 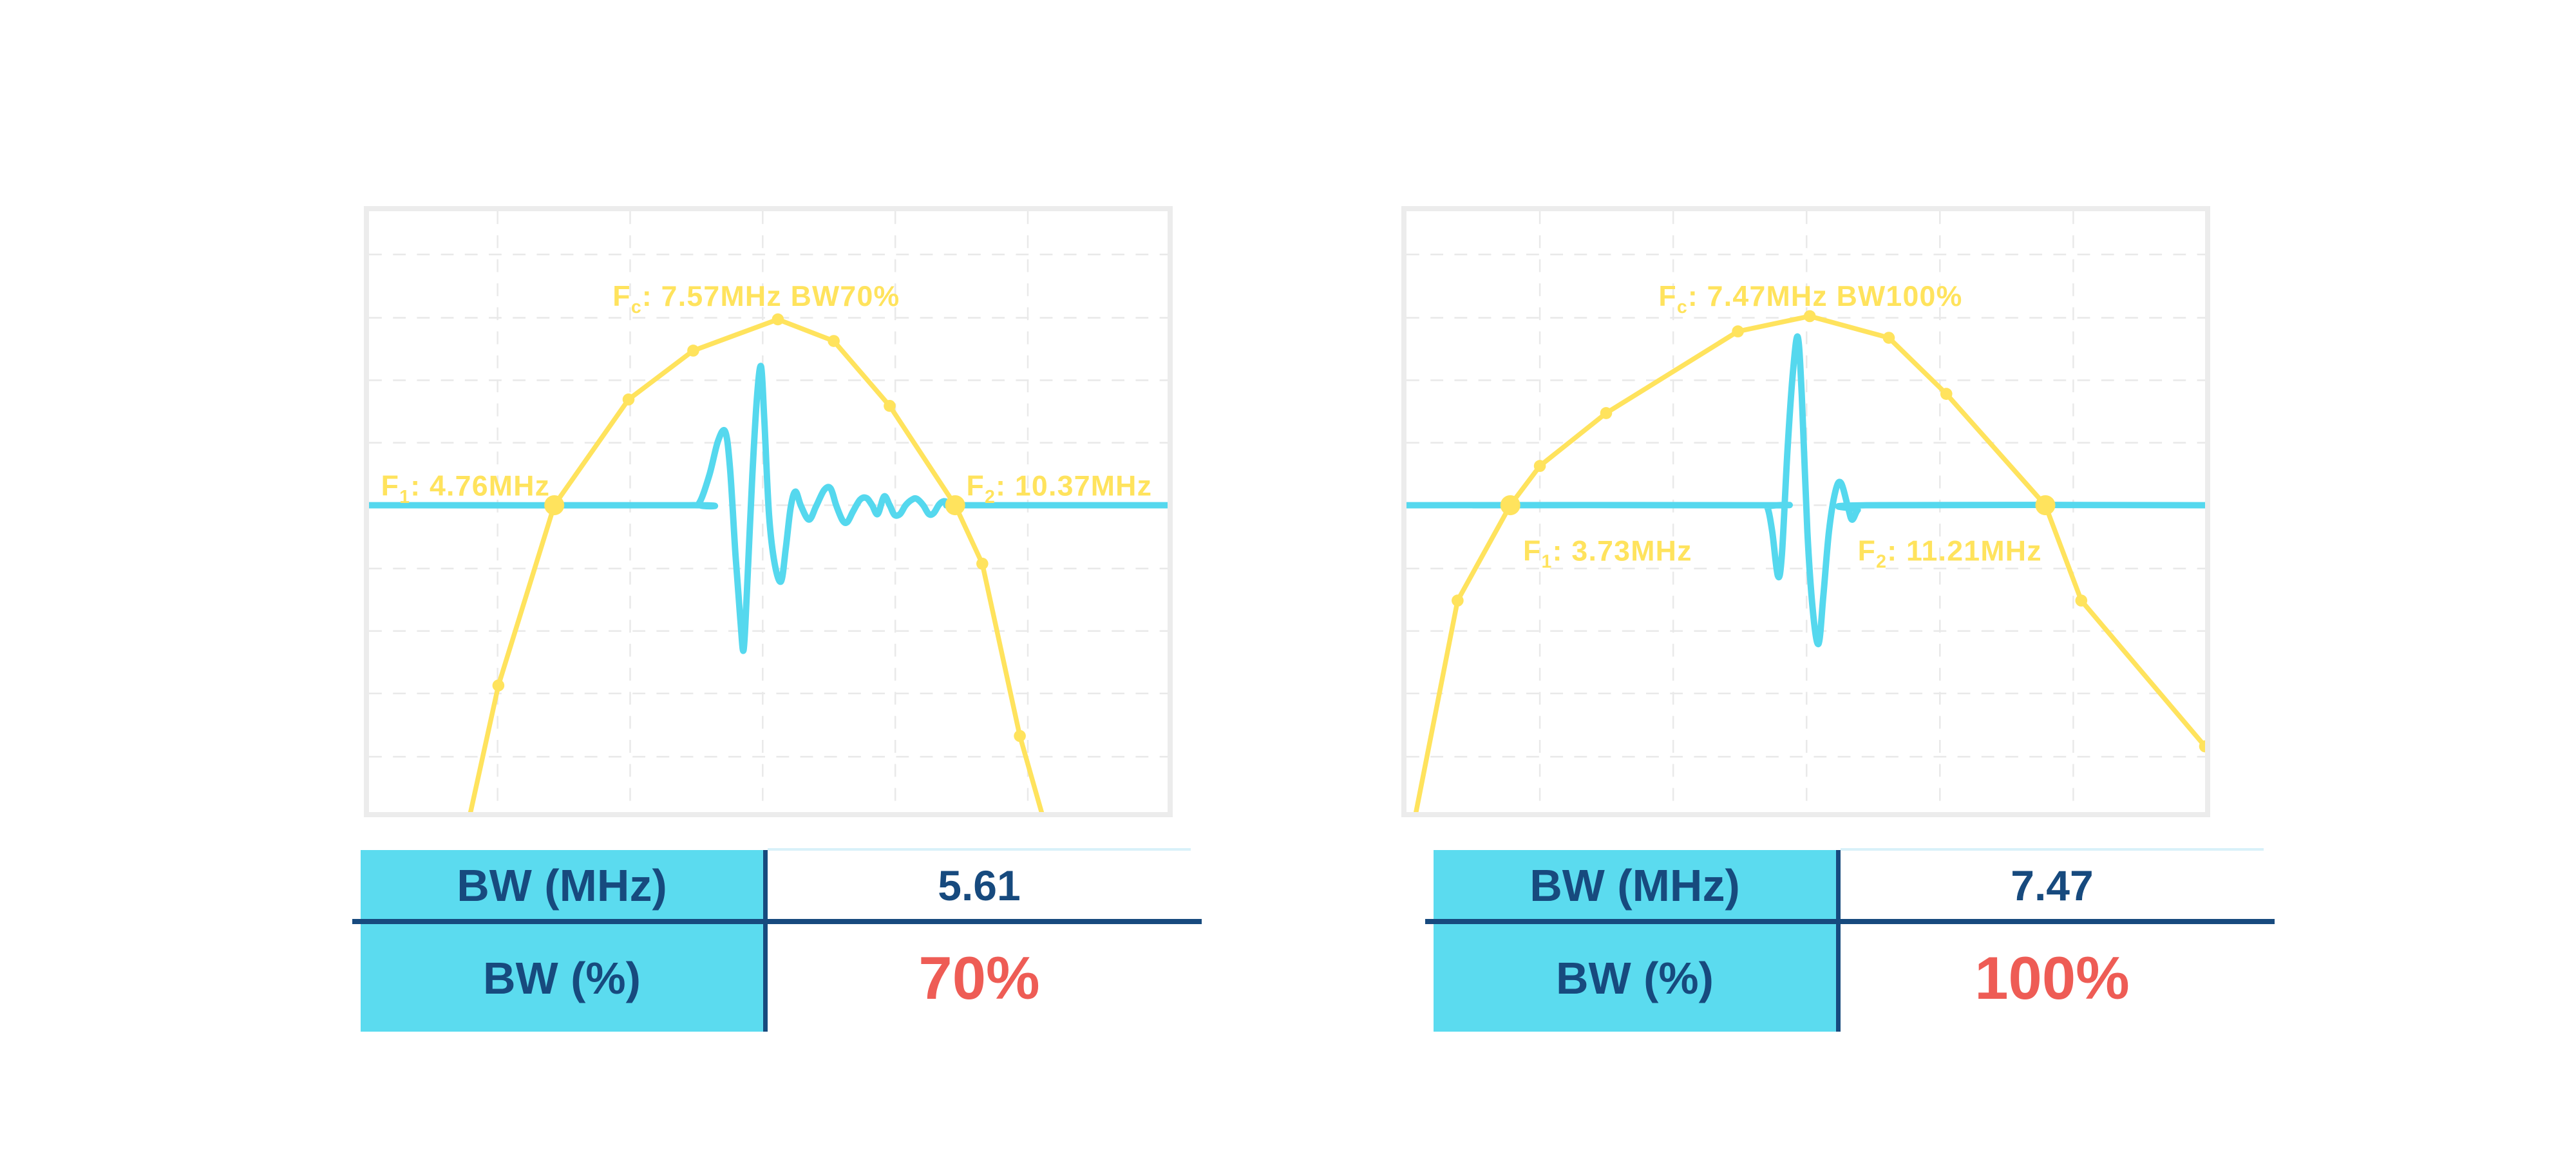 I want to click on bw-table-left: BW (MHz) 5.61 BW (%) 70%, so click(x=777, y=940).